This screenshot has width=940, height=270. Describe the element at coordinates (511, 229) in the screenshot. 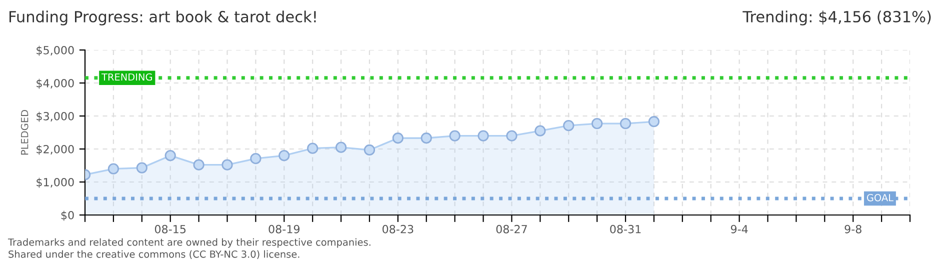

I see `x-tick-label: 08-27` at that location.